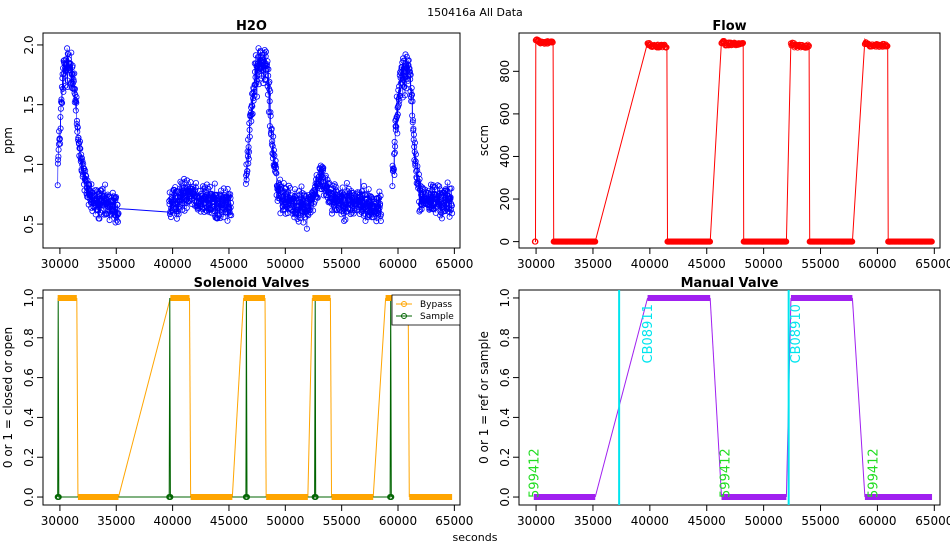 This screenshot has width=950, height=550. I want to click on bypass-line, so click(265, 397).